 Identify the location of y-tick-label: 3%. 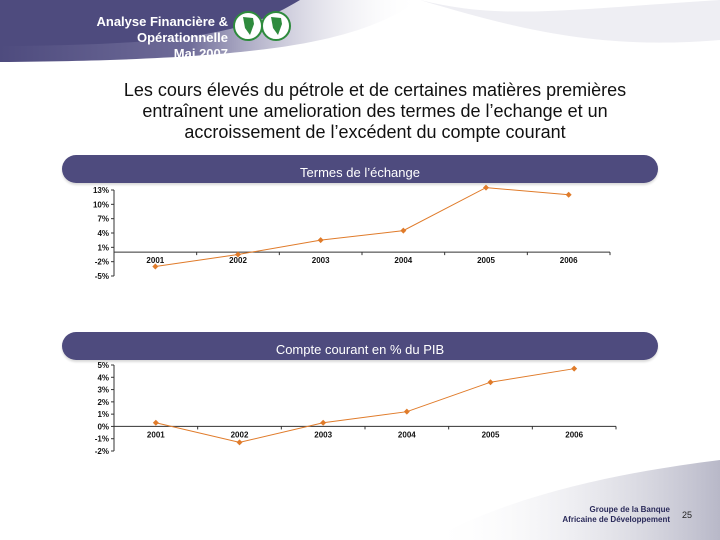
(103, 390).